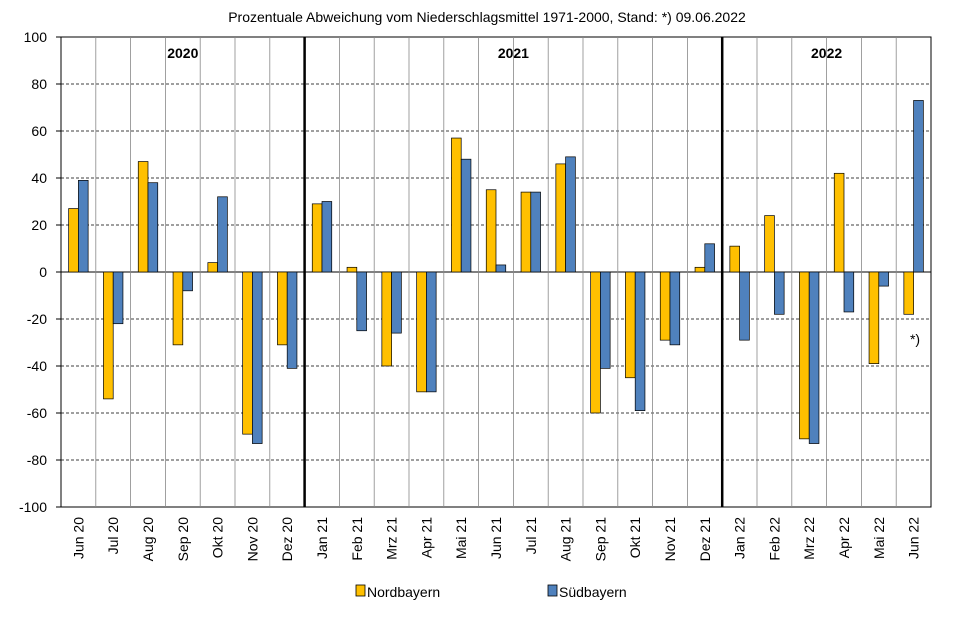  Describe the element at coordinates (36, 37) in the screenshot. I see `y-tick-label: 100` at that location.